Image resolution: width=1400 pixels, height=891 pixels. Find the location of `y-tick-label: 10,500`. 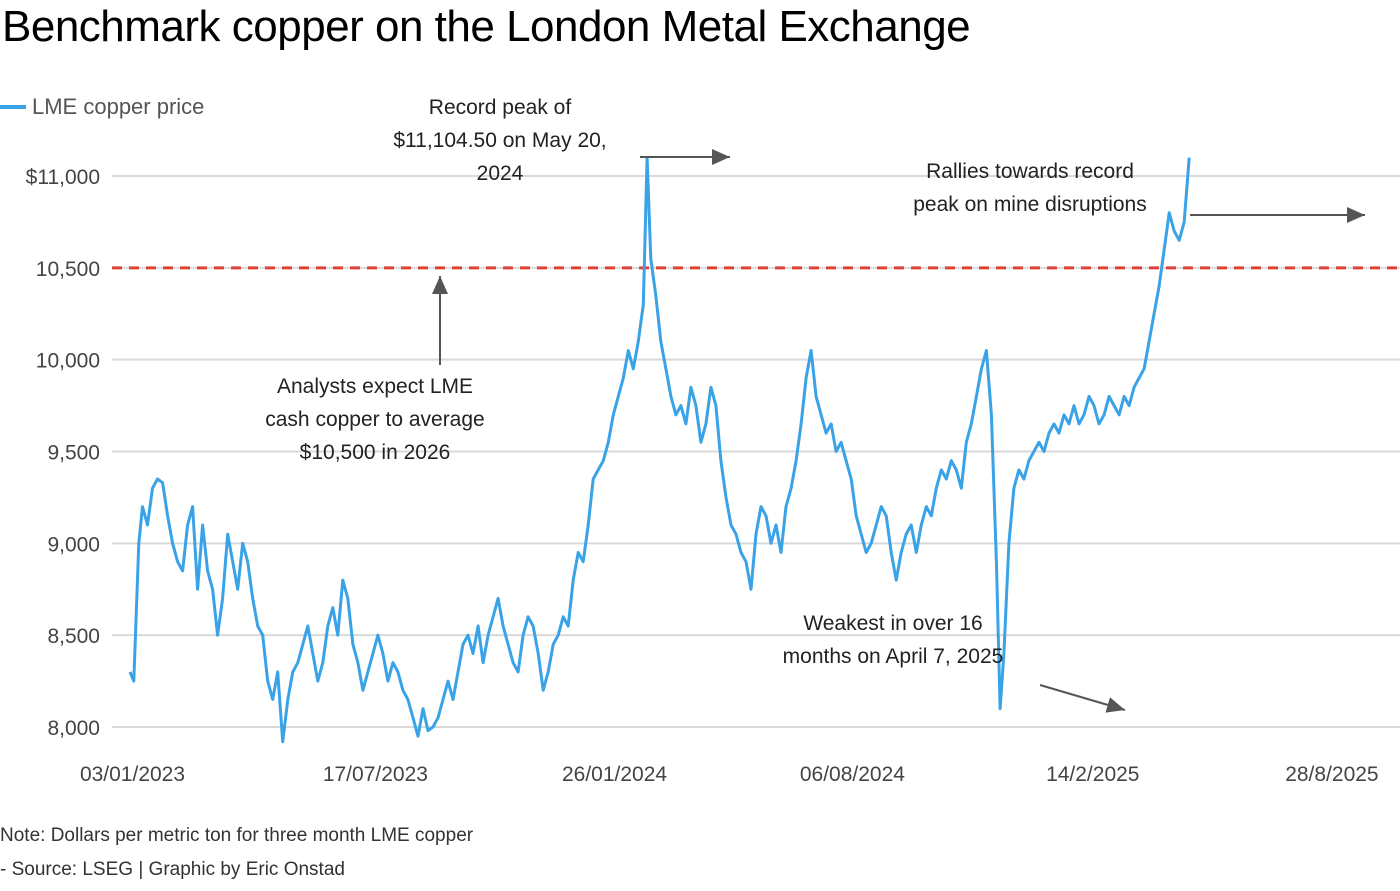

y-tick-label: 10,500 is located at coordinates (68, 269).